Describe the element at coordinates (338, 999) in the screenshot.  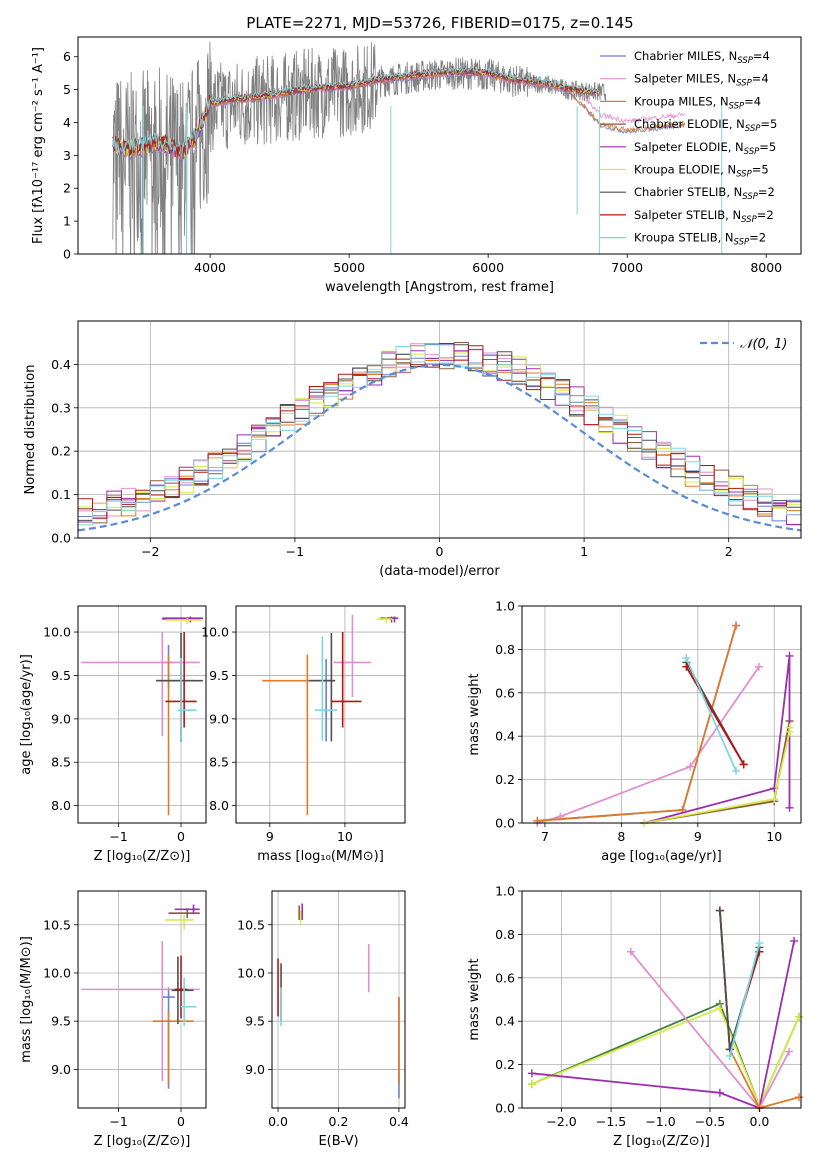
I see `mass_vs_ebv-axes` at that location.